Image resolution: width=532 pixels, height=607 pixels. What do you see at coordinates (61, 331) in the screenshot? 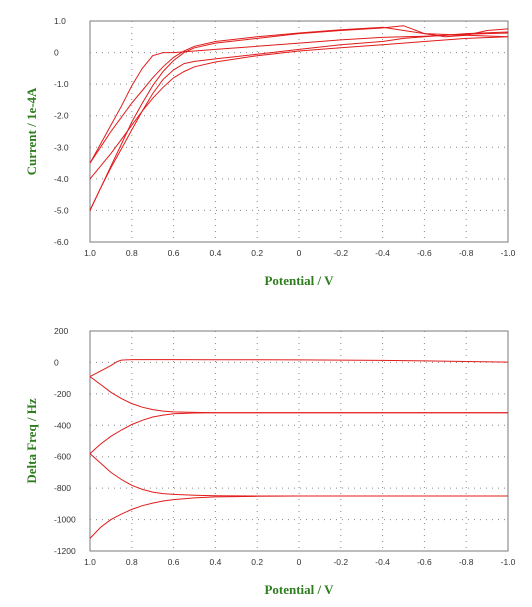
I see `y-tick-label: 200` at bounding box center [61, 331].